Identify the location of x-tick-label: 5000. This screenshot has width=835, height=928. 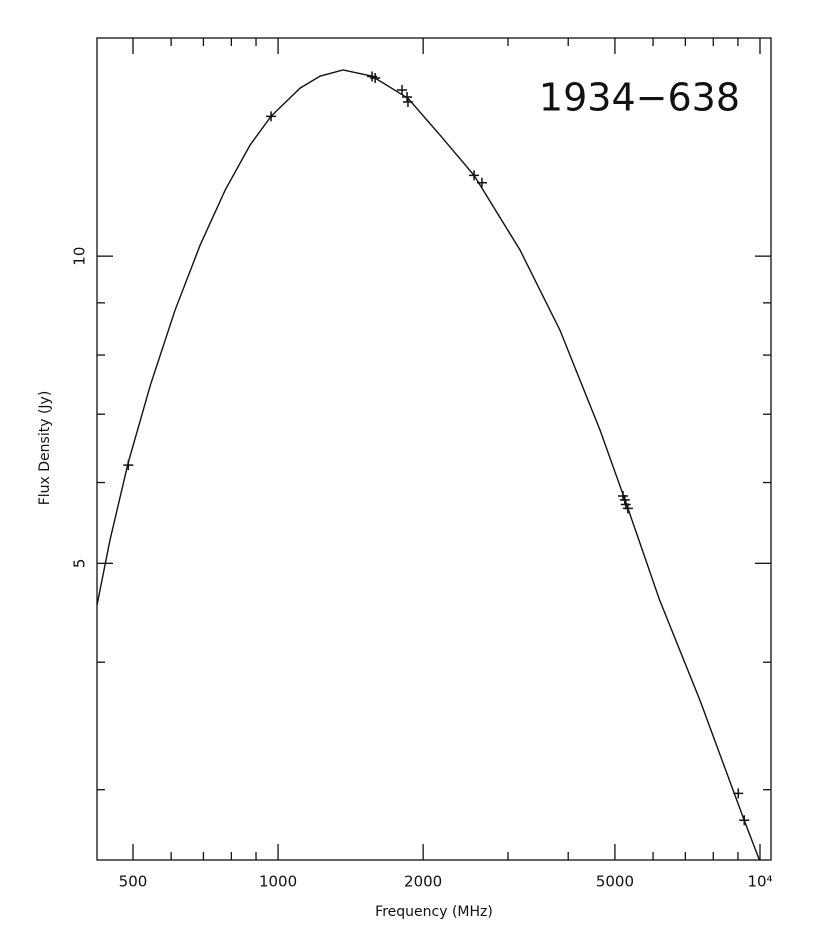
(615, 882).